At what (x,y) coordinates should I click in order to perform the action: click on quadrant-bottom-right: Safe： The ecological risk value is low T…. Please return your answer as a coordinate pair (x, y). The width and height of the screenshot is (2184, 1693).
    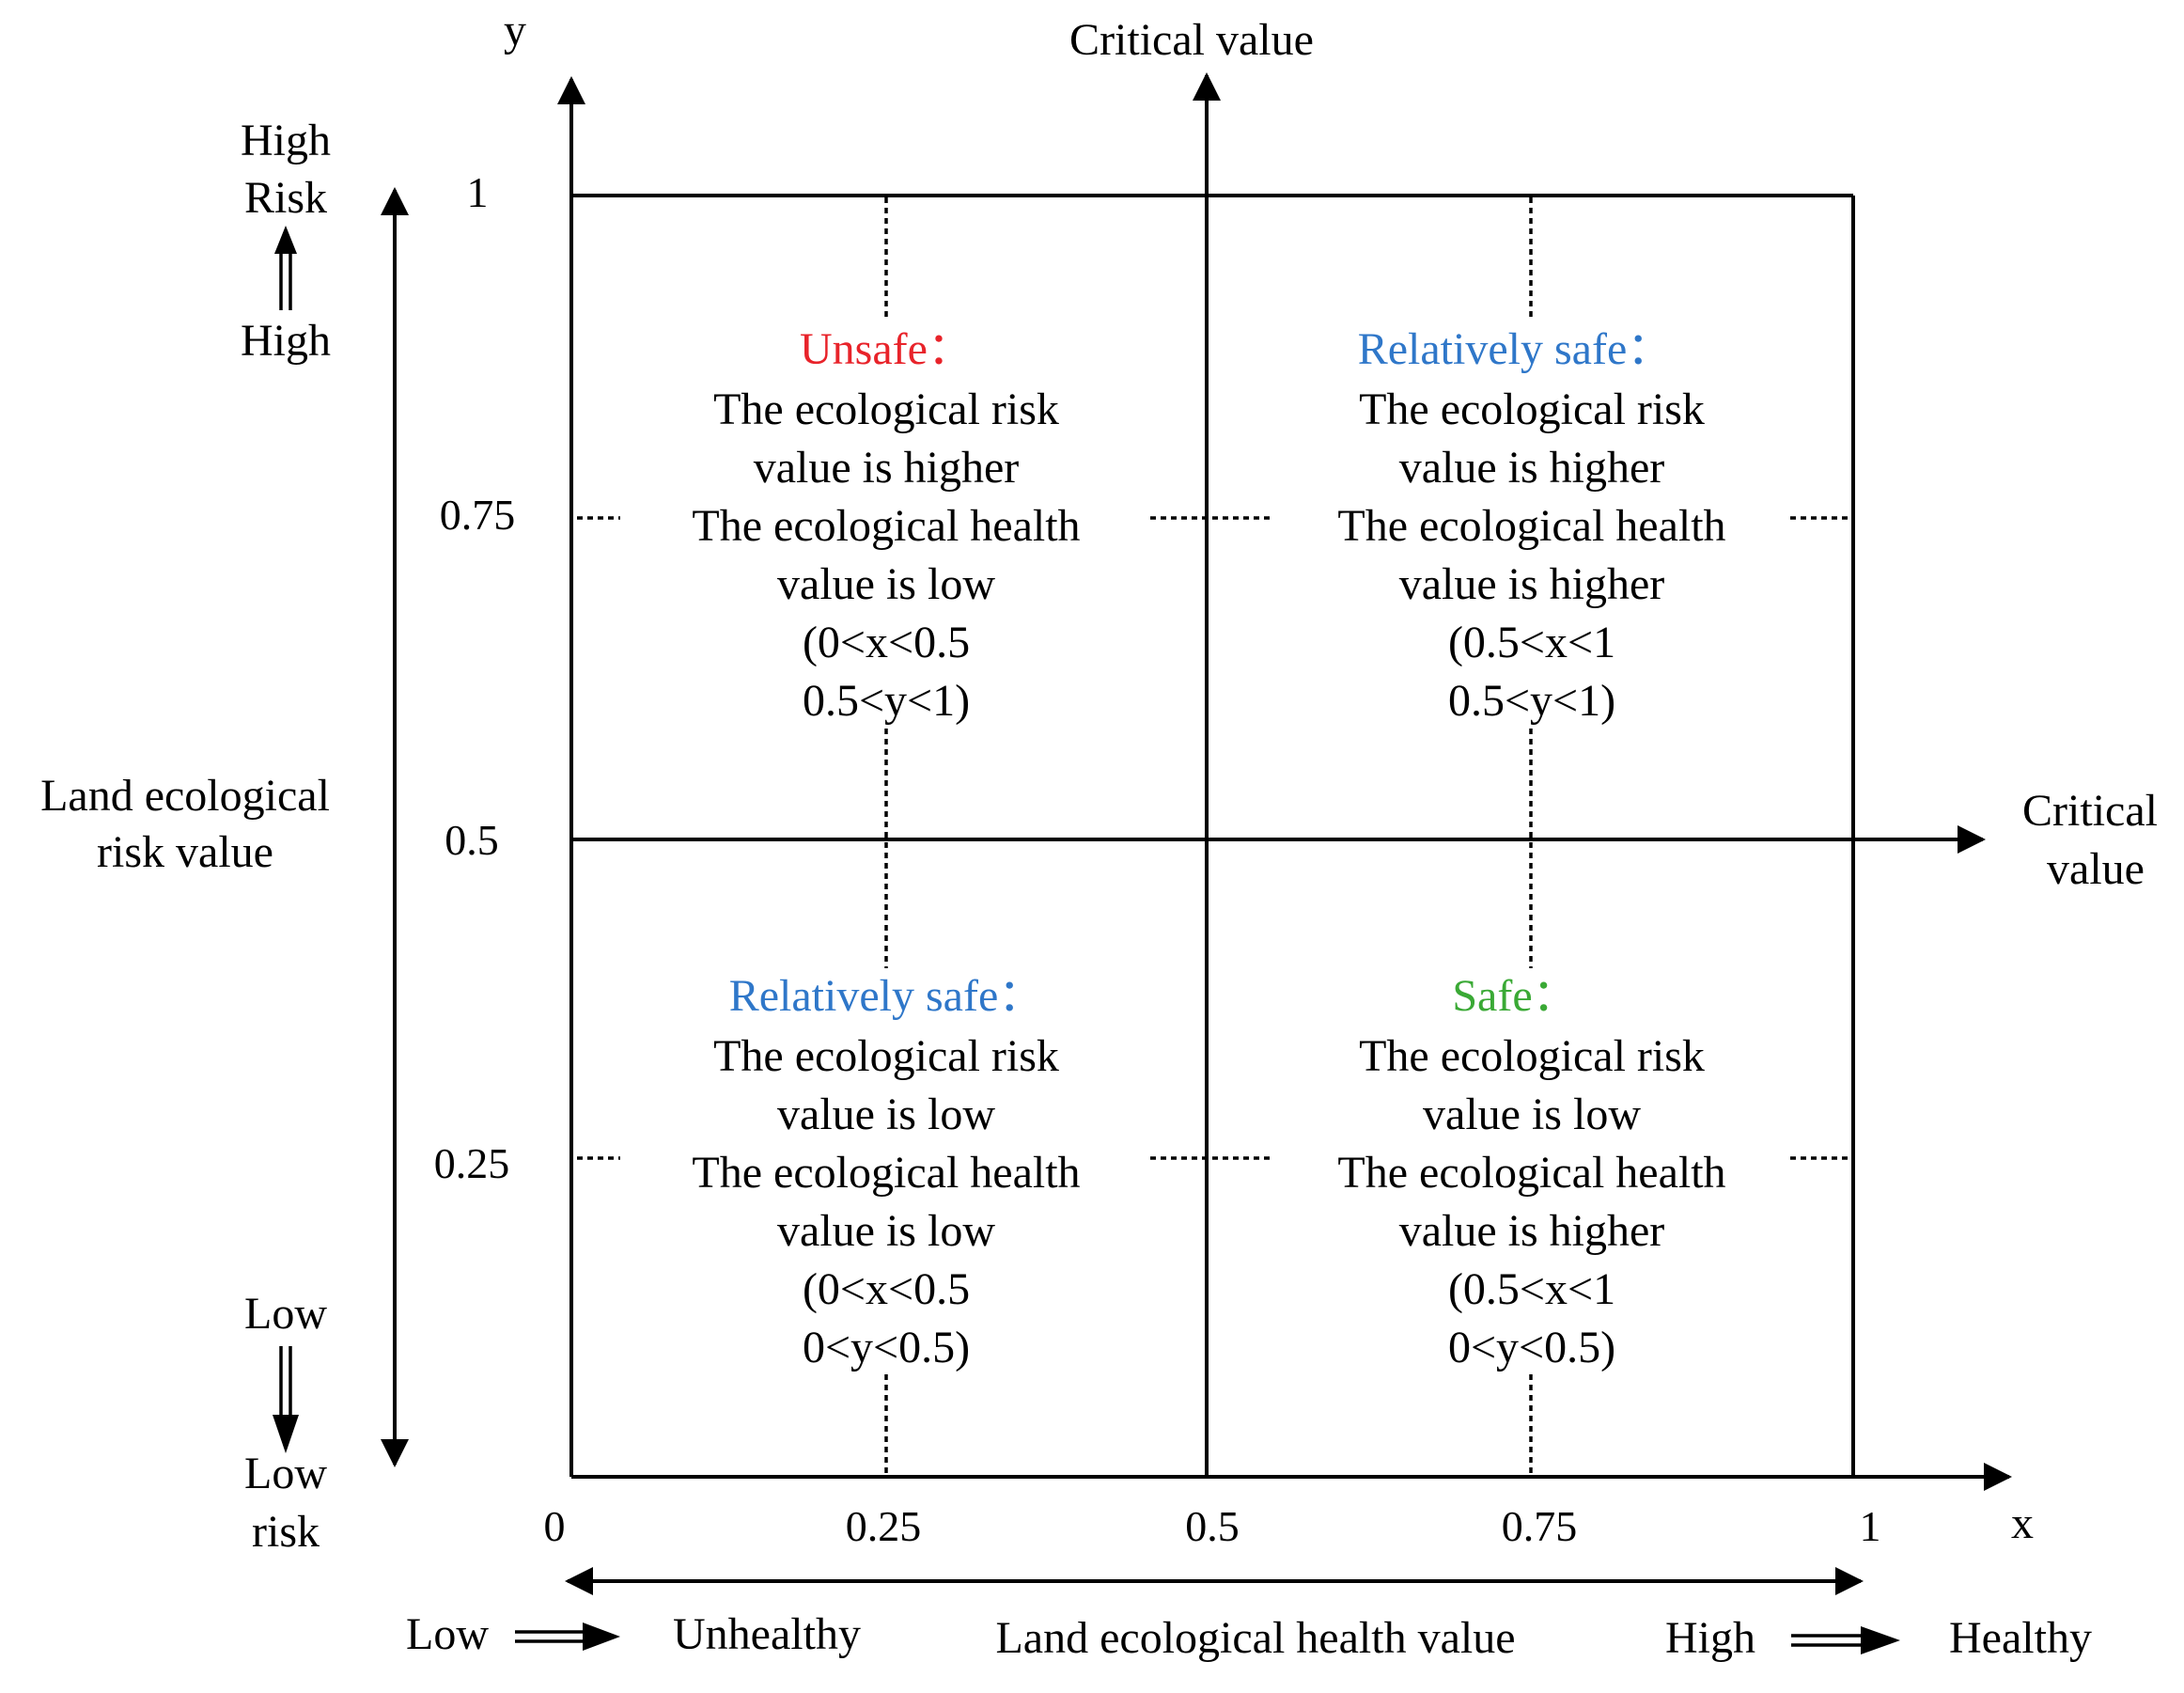
    Looking at the image, I should click on (1531, 1171).